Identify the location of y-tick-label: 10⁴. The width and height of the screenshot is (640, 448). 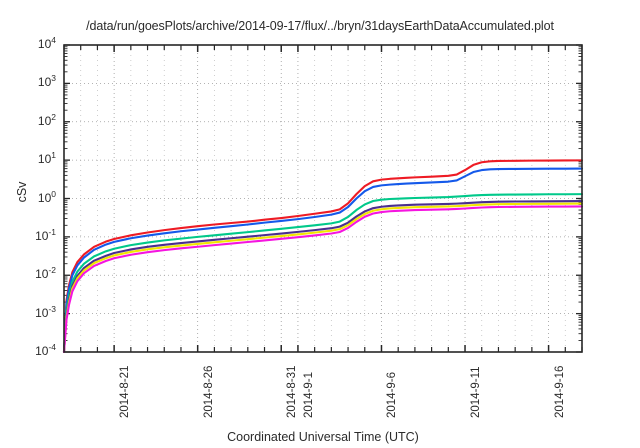
(46, 43).